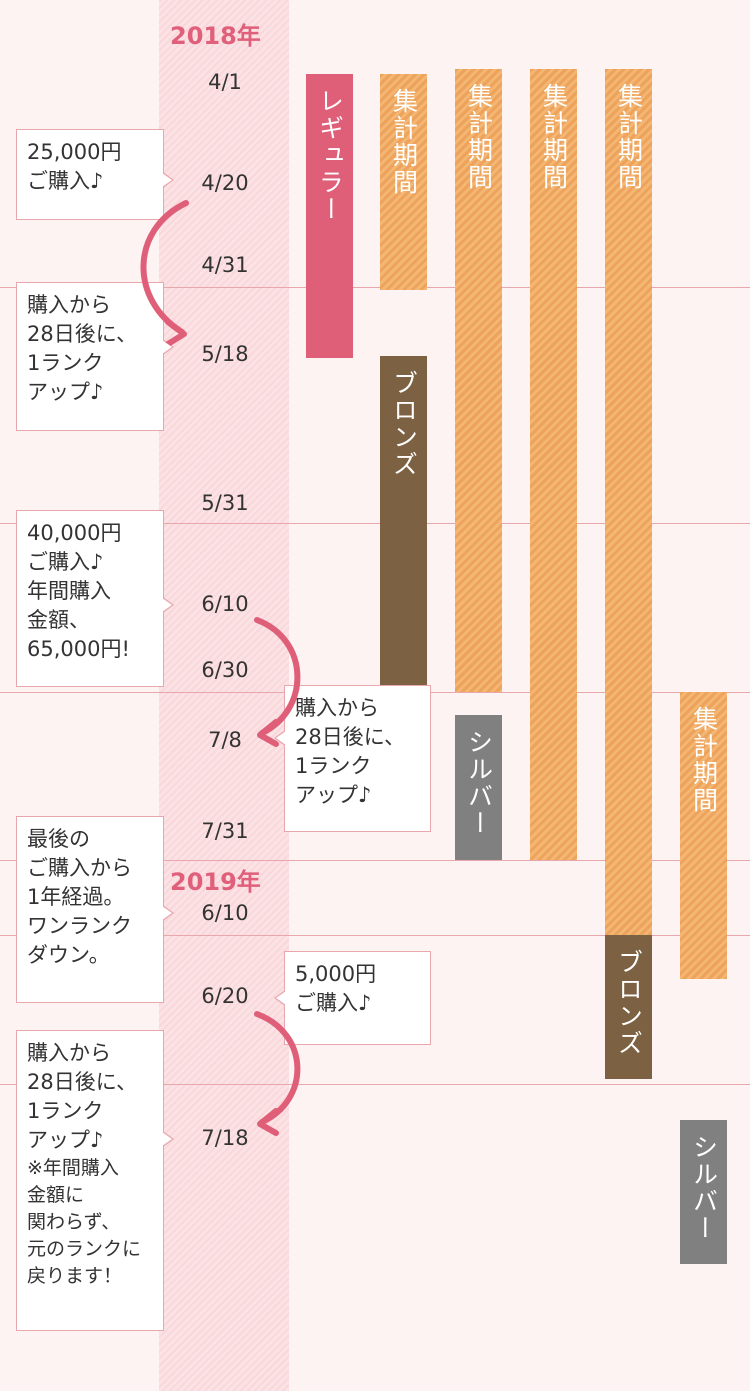  Describe the element at coordinates (225, 740) in the screenshot. I see `date-label: 7/8` at that location.